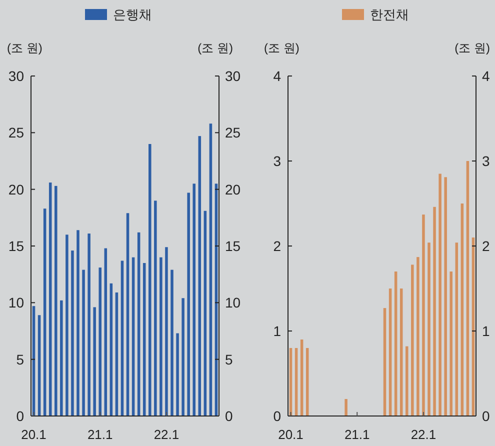  I want to click on y-tick-label: 25, so click(16, 132).